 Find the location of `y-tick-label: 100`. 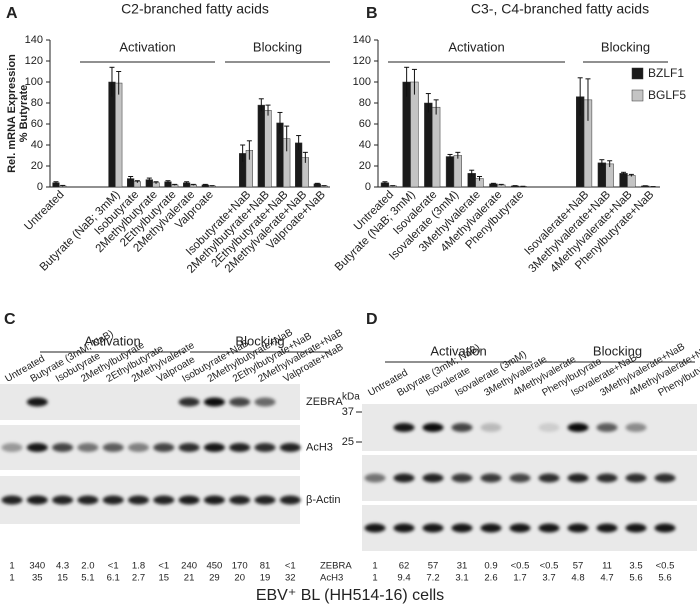

y-tick-label: 100 is located at coordinates (362, 82).